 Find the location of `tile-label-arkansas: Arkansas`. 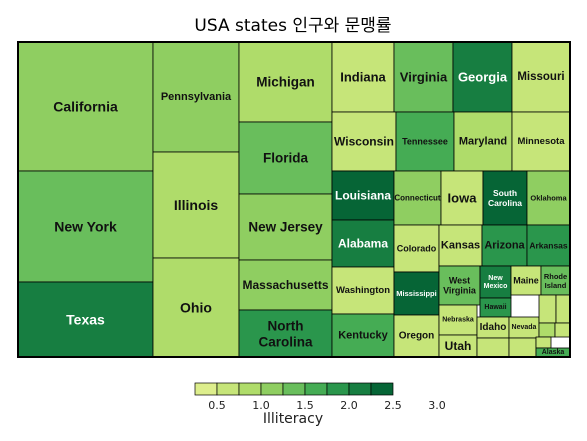

tile-label-arkansas: Arkansas is located at coordinates (548, 246).